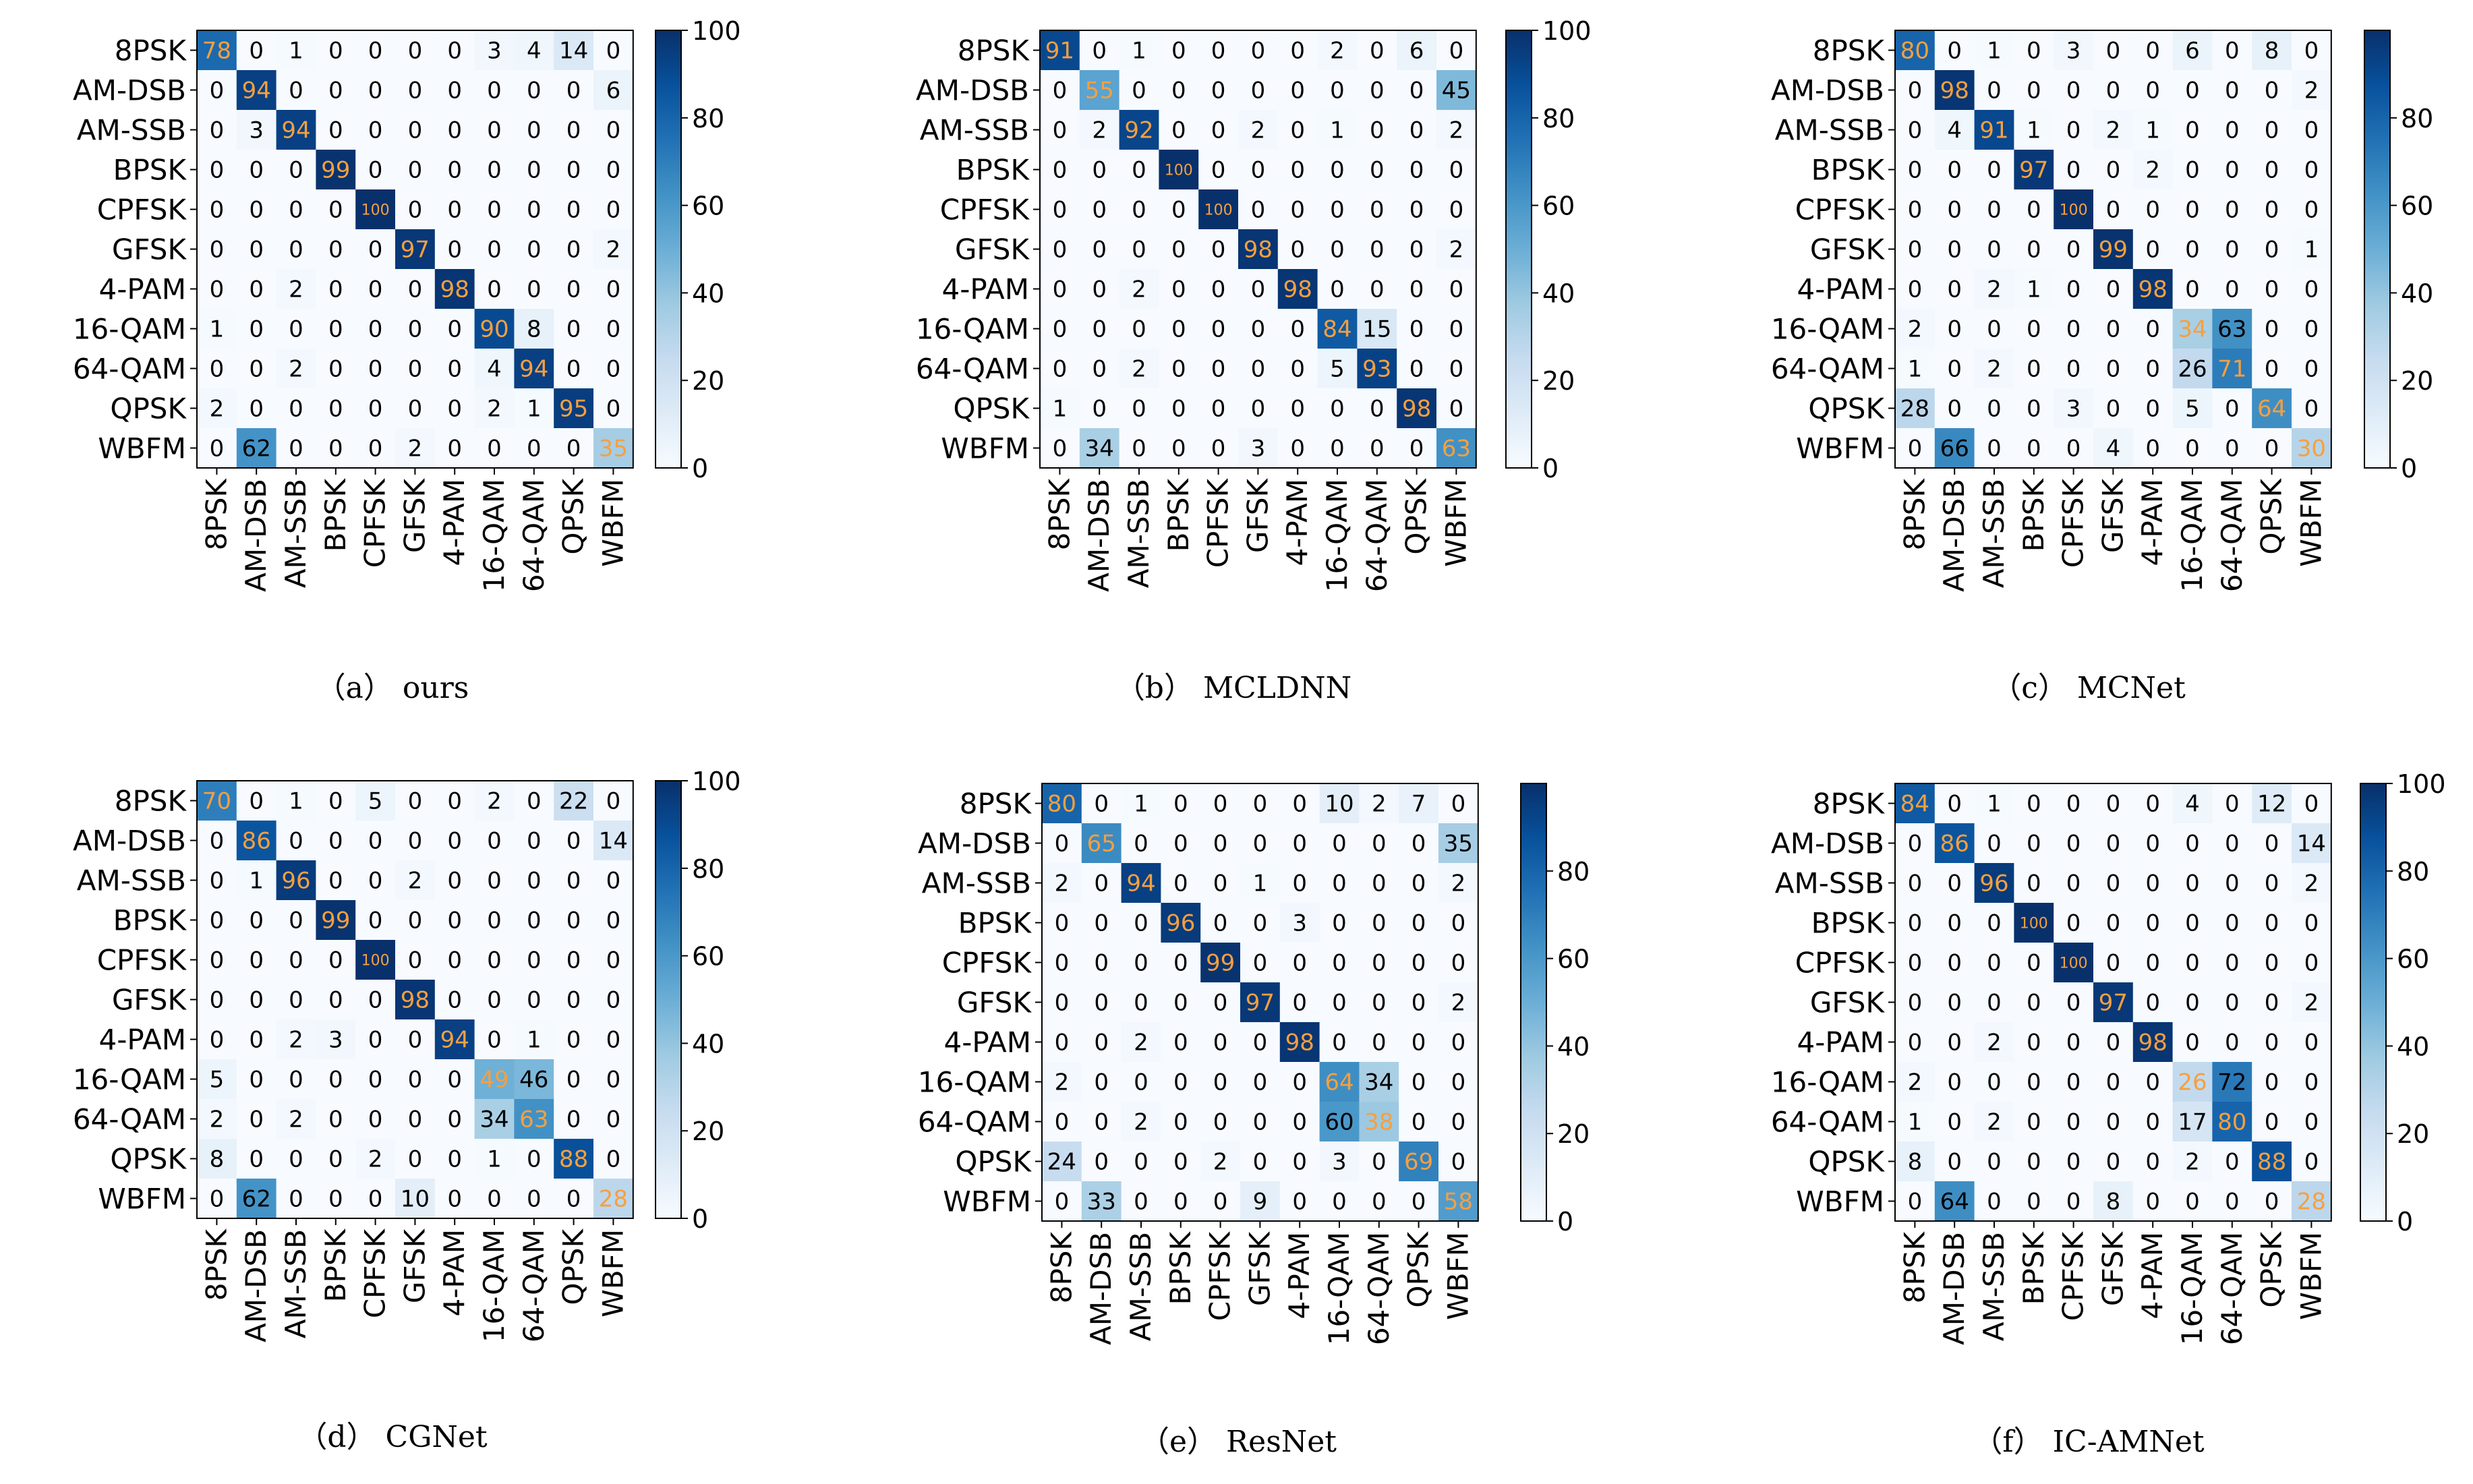 The width and height of the screenshot is (2473, 1484). What do you see at coordinates (1841, 1042) in the screenshot?
I see `y-tick-label: 4-PAM` at bounding box center [1841, 1042].